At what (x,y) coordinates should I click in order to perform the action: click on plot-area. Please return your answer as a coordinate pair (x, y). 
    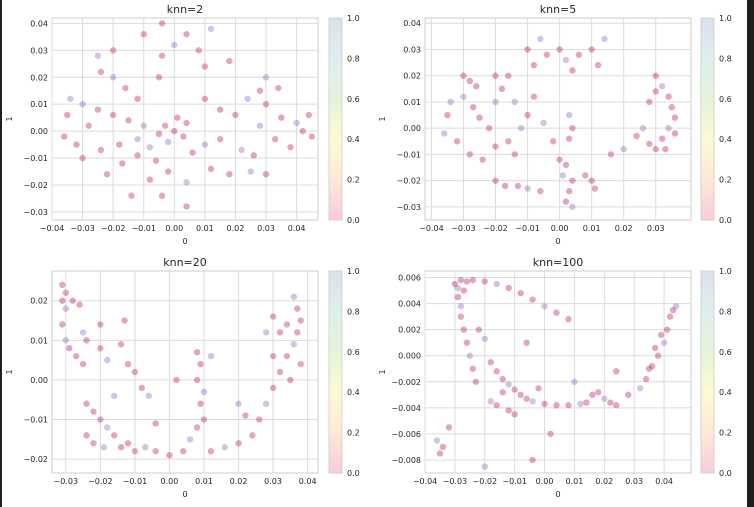
    Looking at the image, I should click on (185, 372).